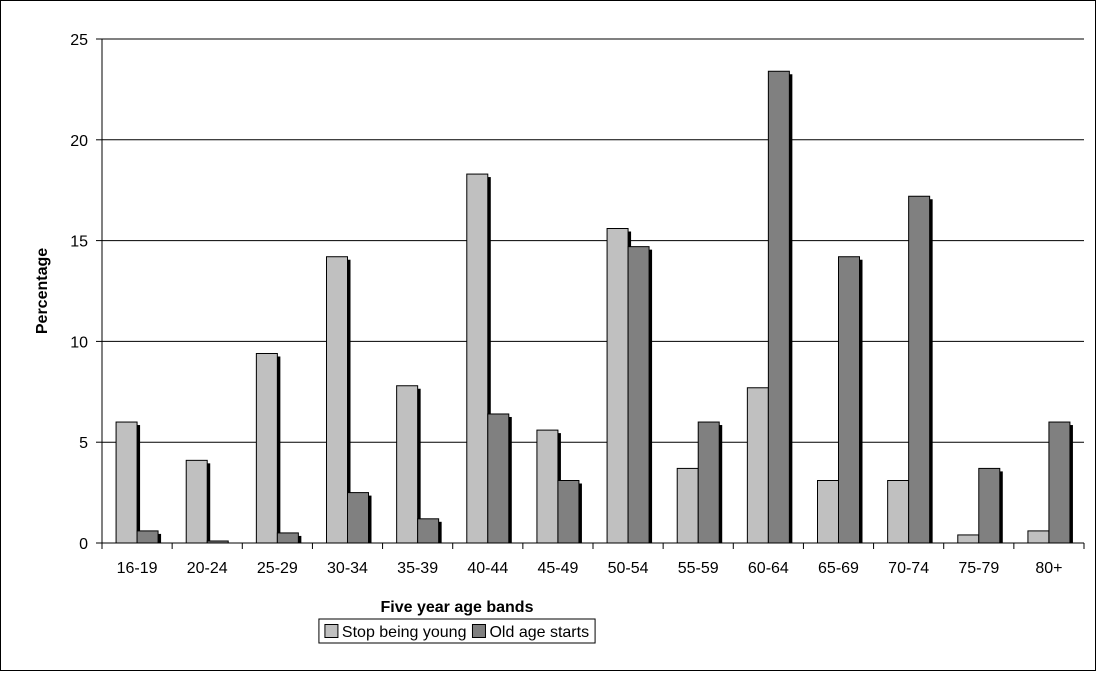 The width and height of the screenshot is (1096, 675). I want to click on y-tick-label: 0, so click(83, 544).